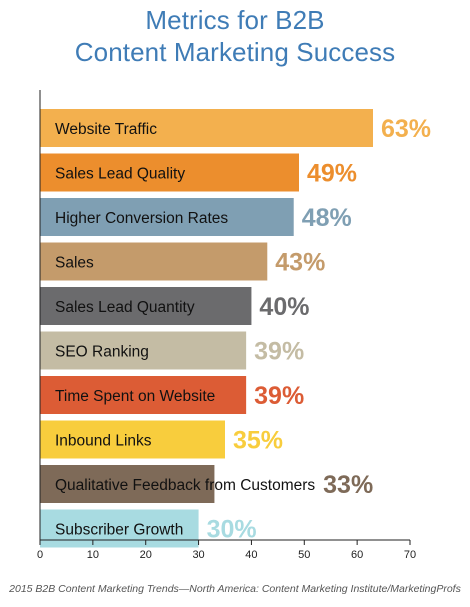 The width and height of the screenshot is (470, 607). What do you see at coordinates (279, 396) in the screenshot?
I see `value-label-7: 39%` at bounding box center [279, 396].